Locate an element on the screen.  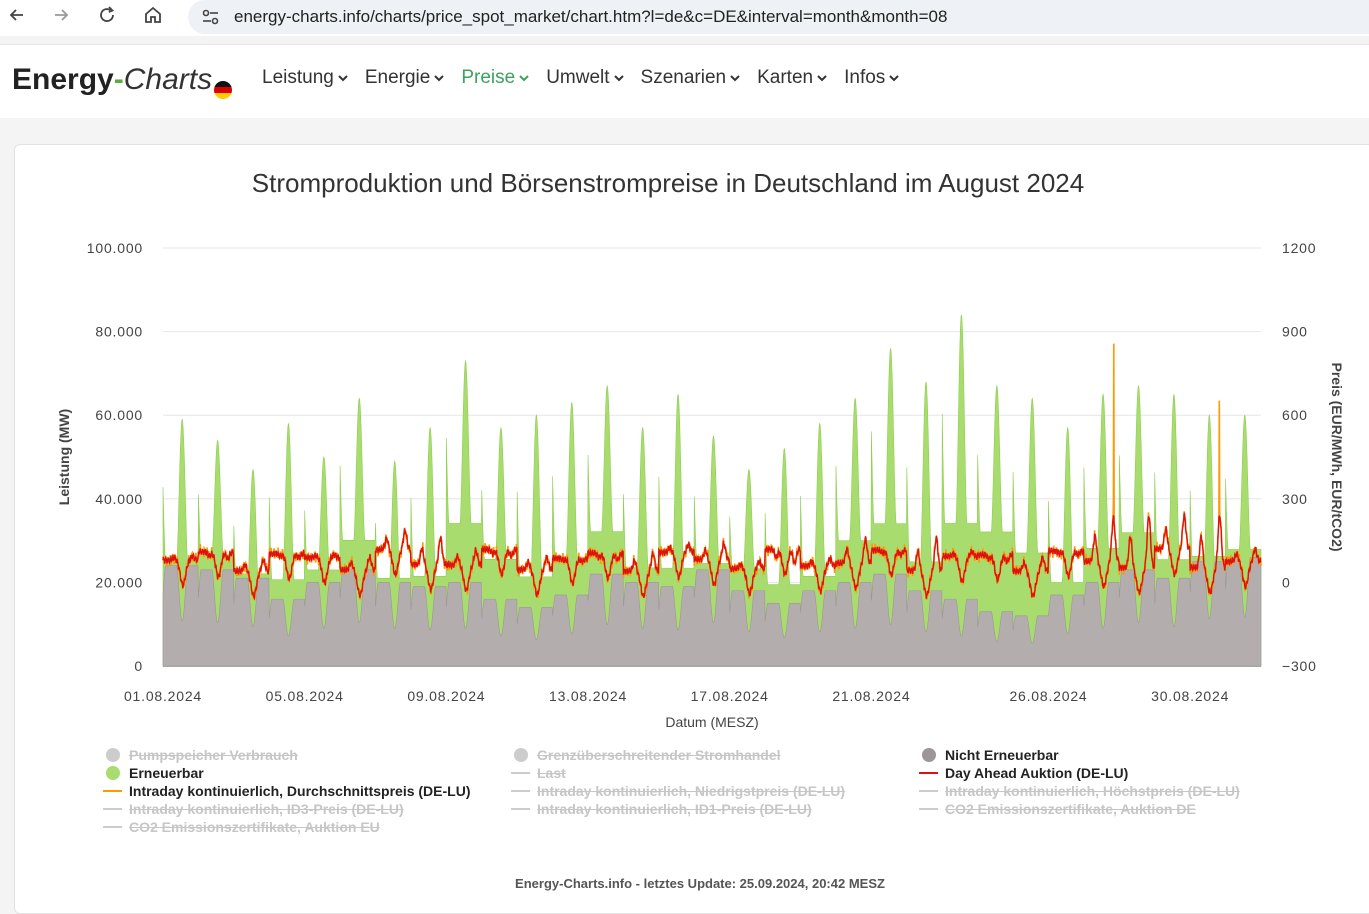
y-tick-label-left: 100.000 is located at coordinates (115, 248).